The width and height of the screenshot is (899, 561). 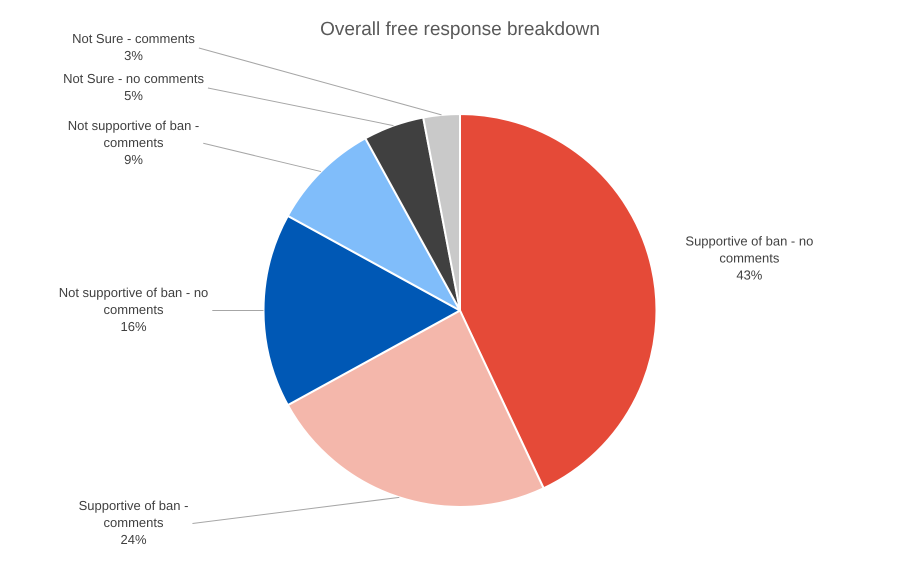 What do you see at coordinates (133, 78) in the screenshot?
I see `slice-label: Not Sure - no comments` at bounding box center [133, 78].